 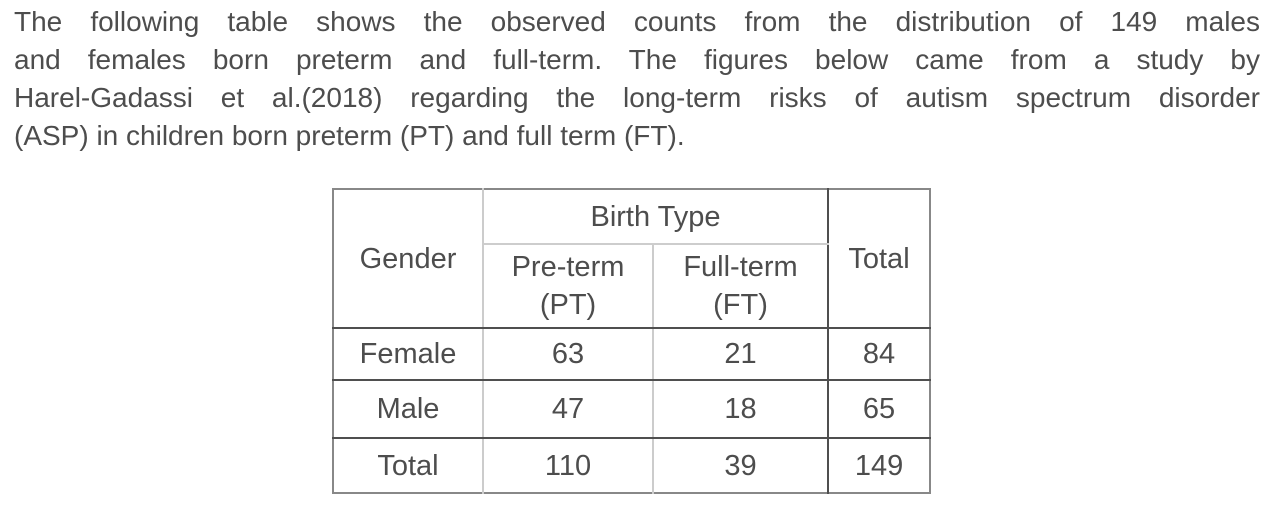 I want to click on birth-type-header-cell: Birth Type, so click(x=656, y=217).